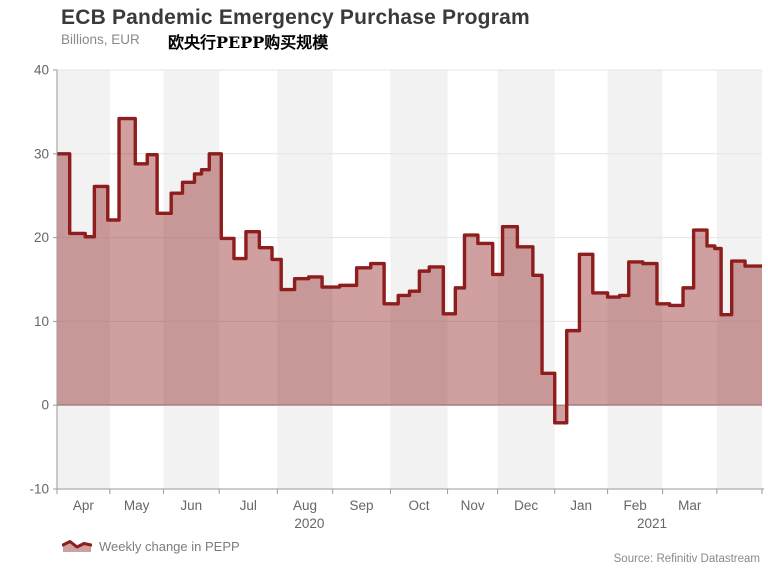  I want to click on legend-swatch-icon, so click(77, 546).